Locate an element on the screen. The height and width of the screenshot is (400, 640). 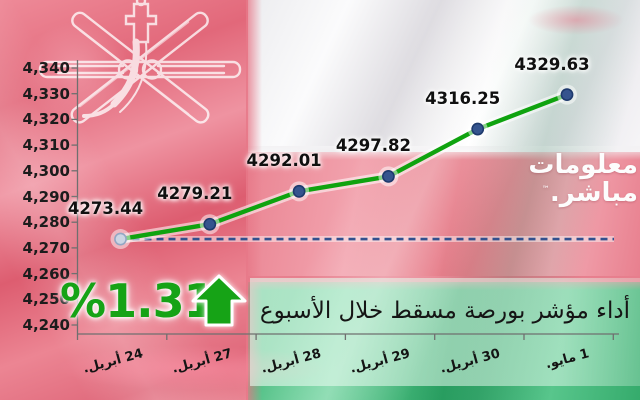
data-point-value-label: 4329.63 is located at coordinates (552, 64).